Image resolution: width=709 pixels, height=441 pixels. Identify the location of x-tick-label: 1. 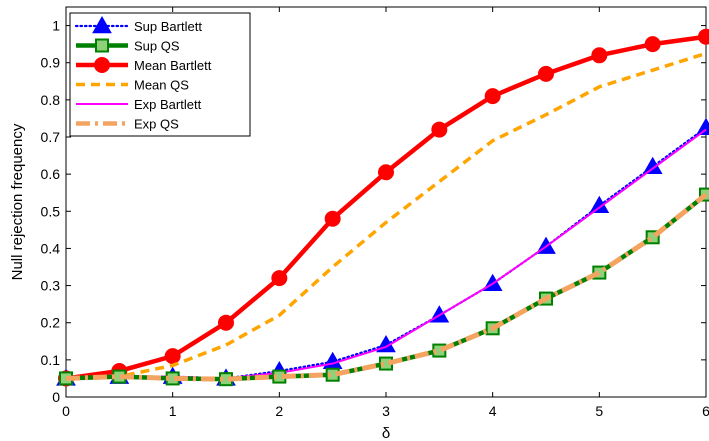
(173, 411).